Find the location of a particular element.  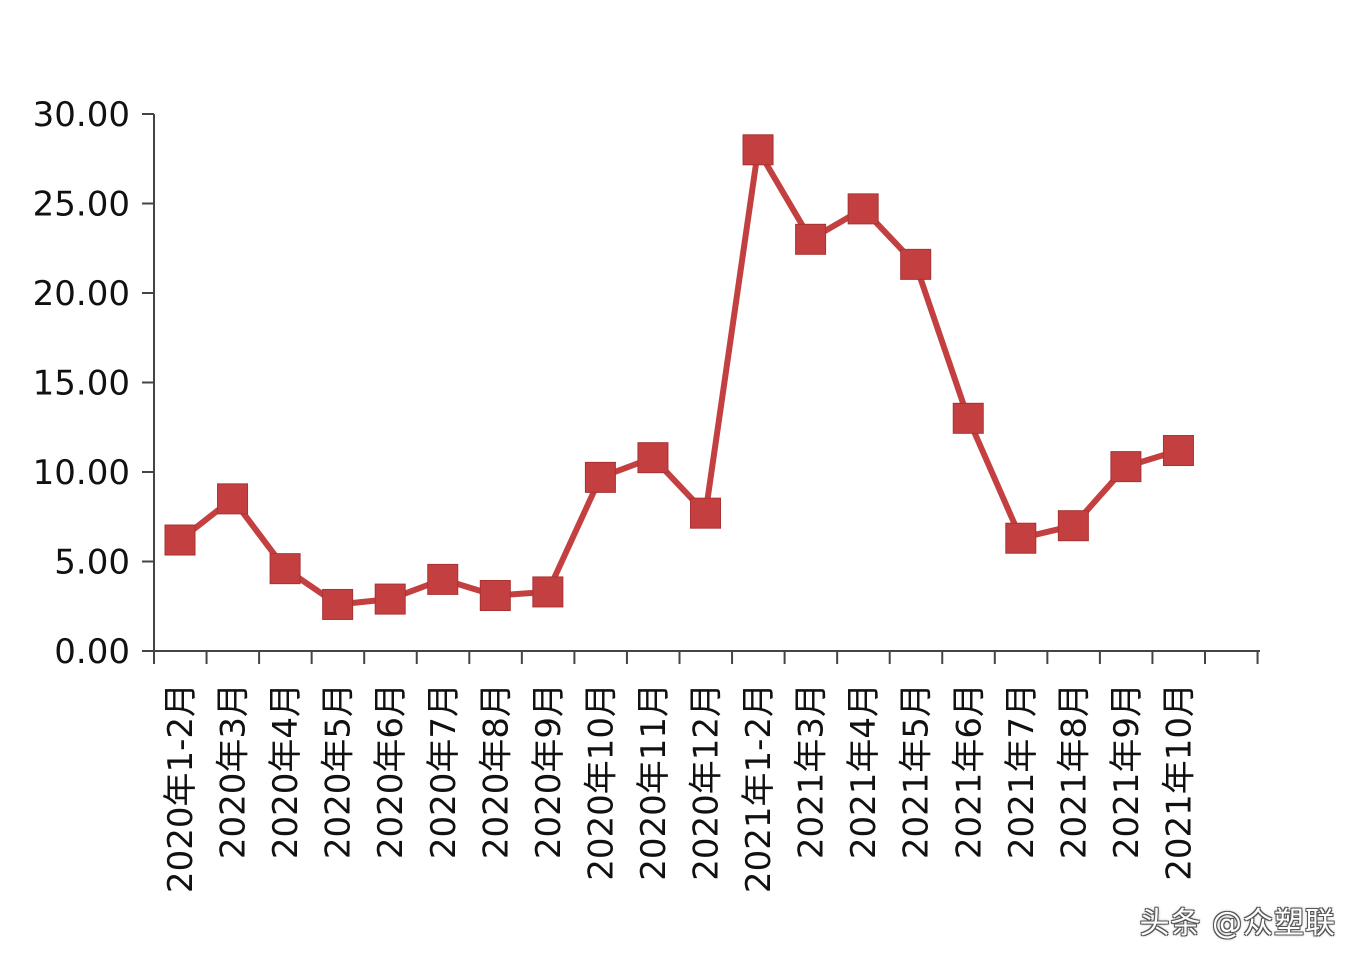

x-tick-label: 2021年4月 is located at coordinates (864, 771).